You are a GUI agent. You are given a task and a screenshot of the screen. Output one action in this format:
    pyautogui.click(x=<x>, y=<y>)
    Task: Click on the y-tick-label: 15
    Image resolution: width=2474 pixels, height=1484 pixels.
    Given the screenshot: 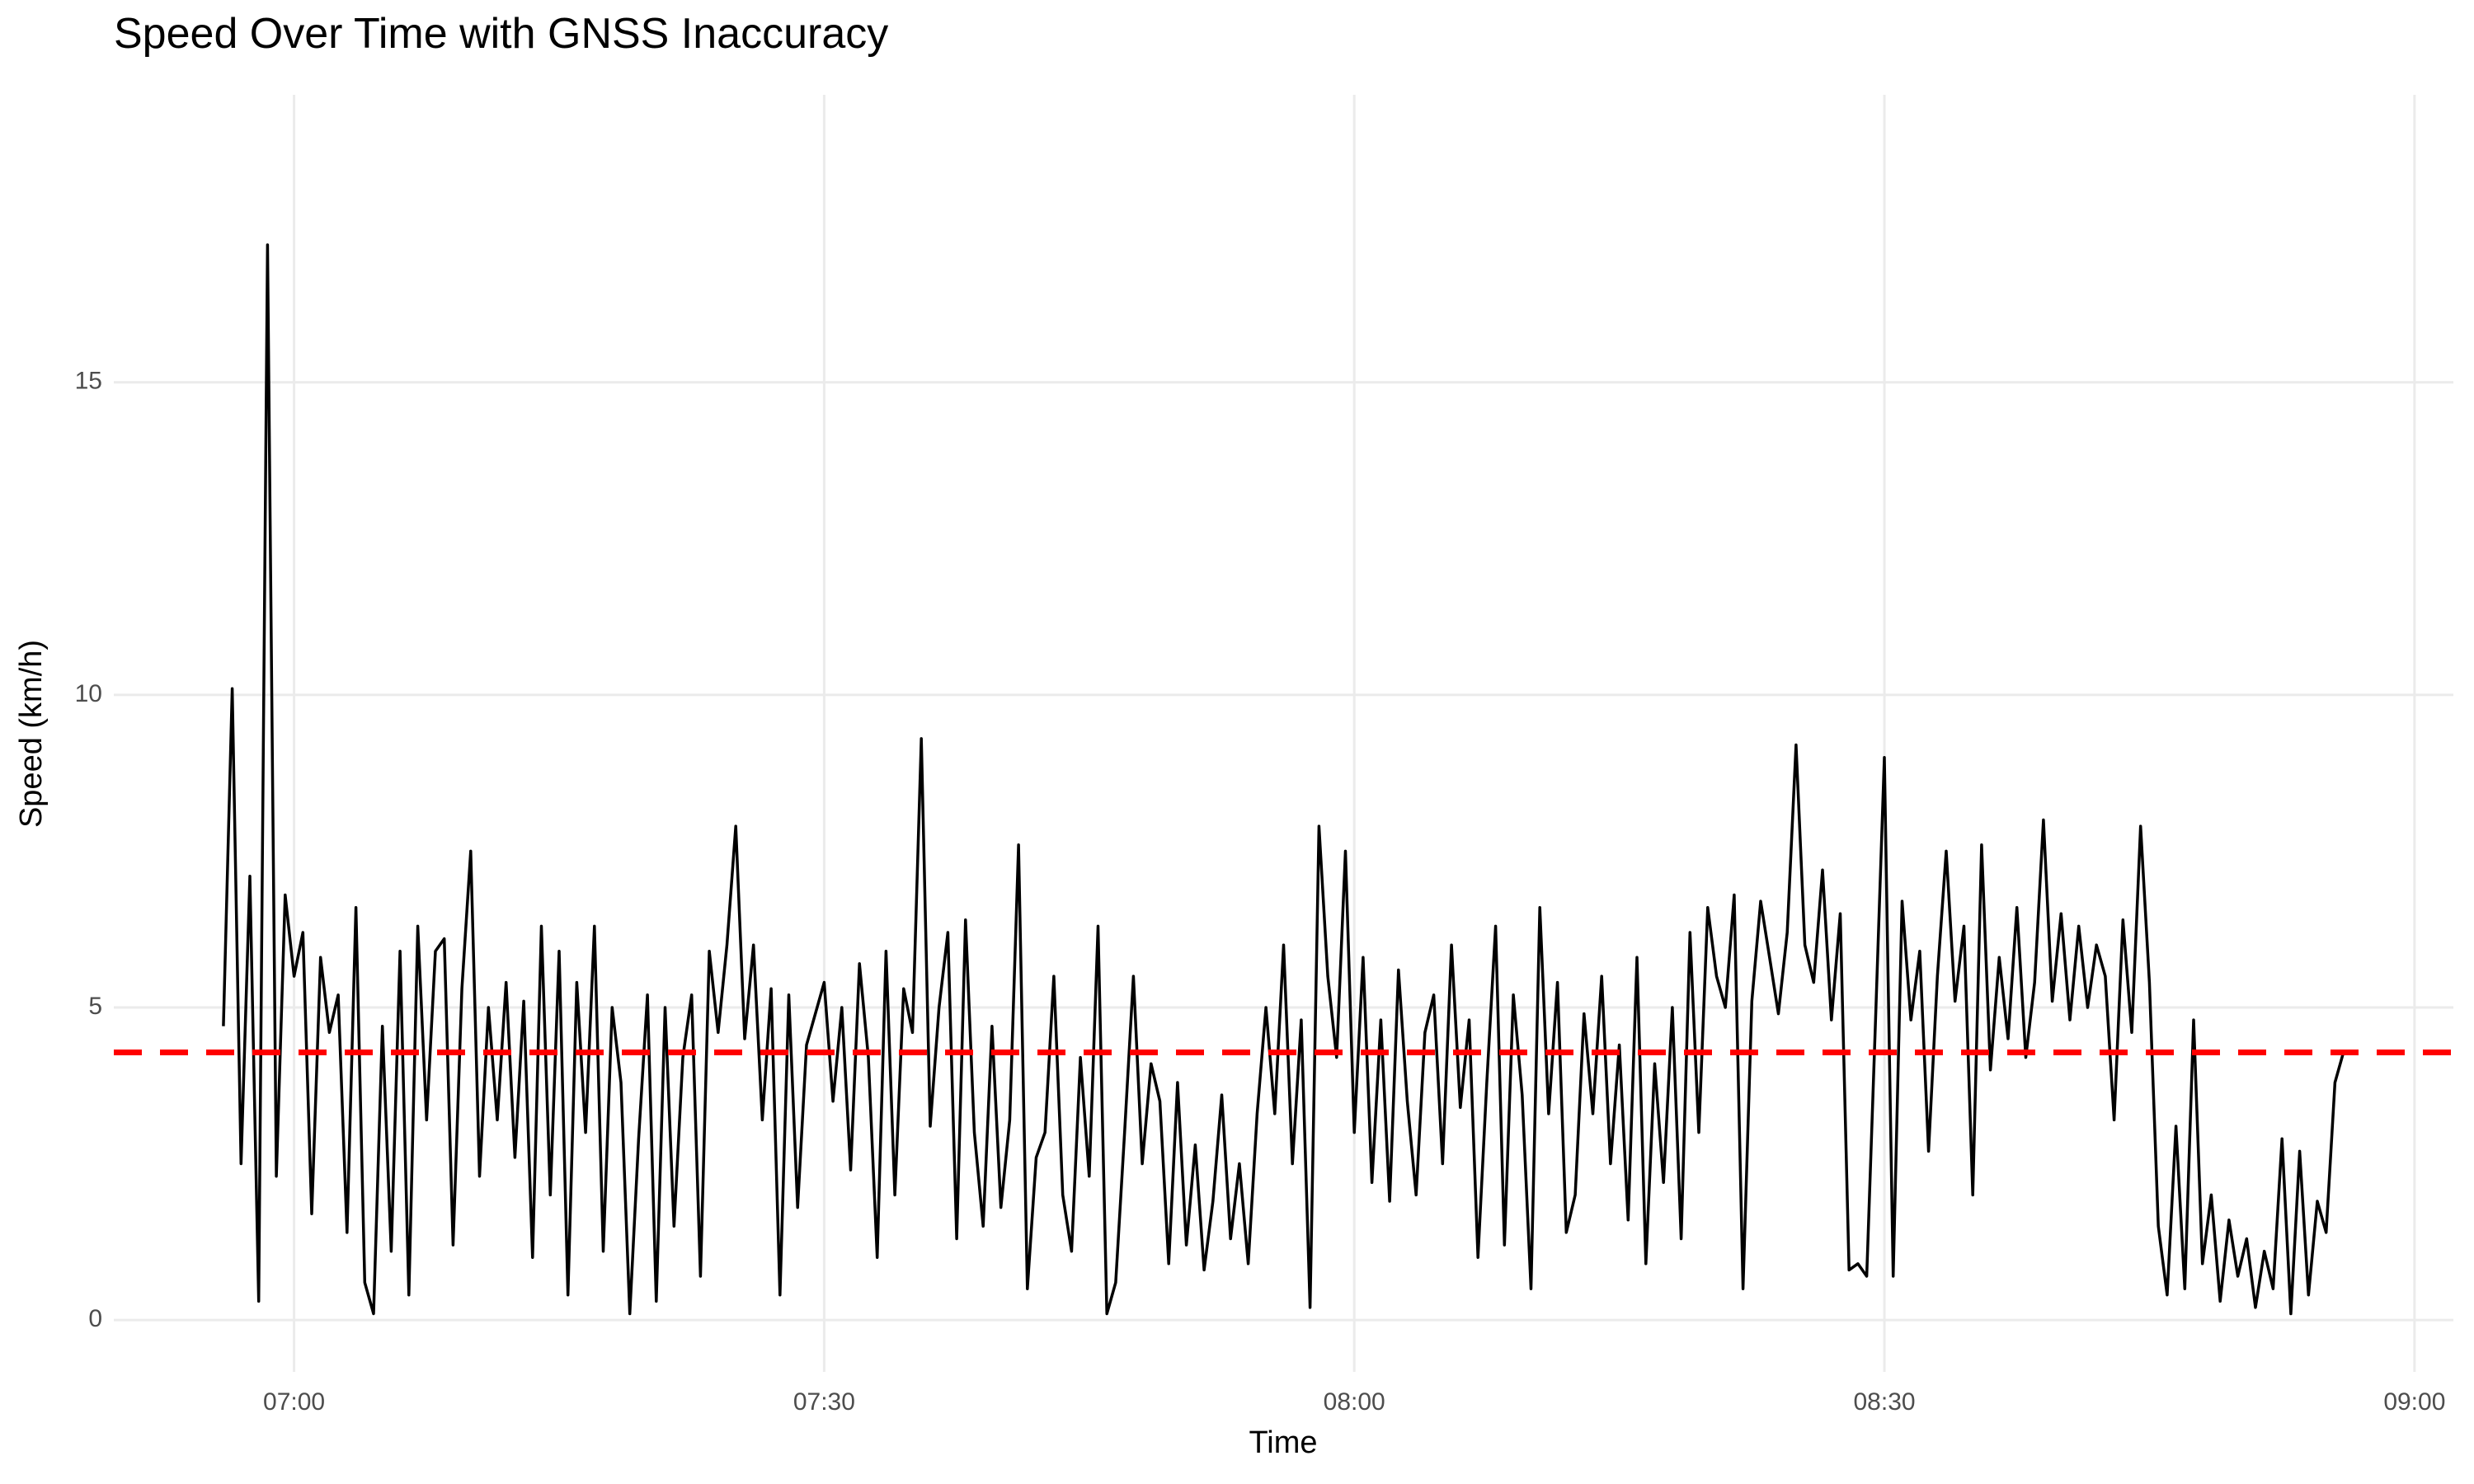 What is the action you would take?
    pyautogui.click(x=88, y=381)
    